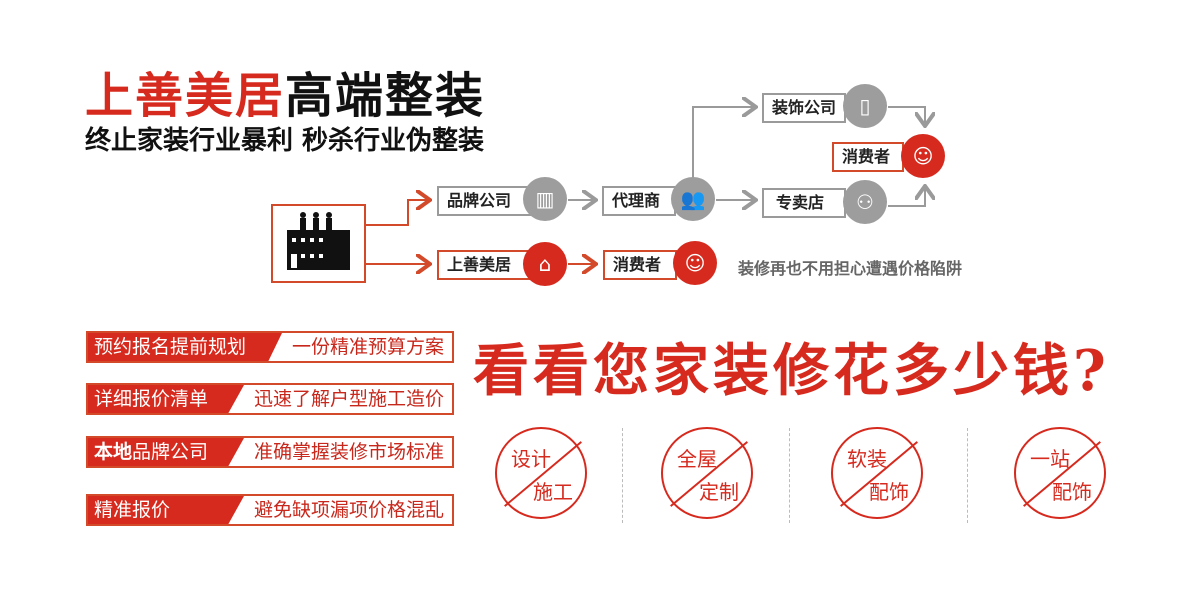  What do you see at coordinates (1050, 459) in the screenshot?
I see `badge-top: 一站` at bounding box center [1050, 459].